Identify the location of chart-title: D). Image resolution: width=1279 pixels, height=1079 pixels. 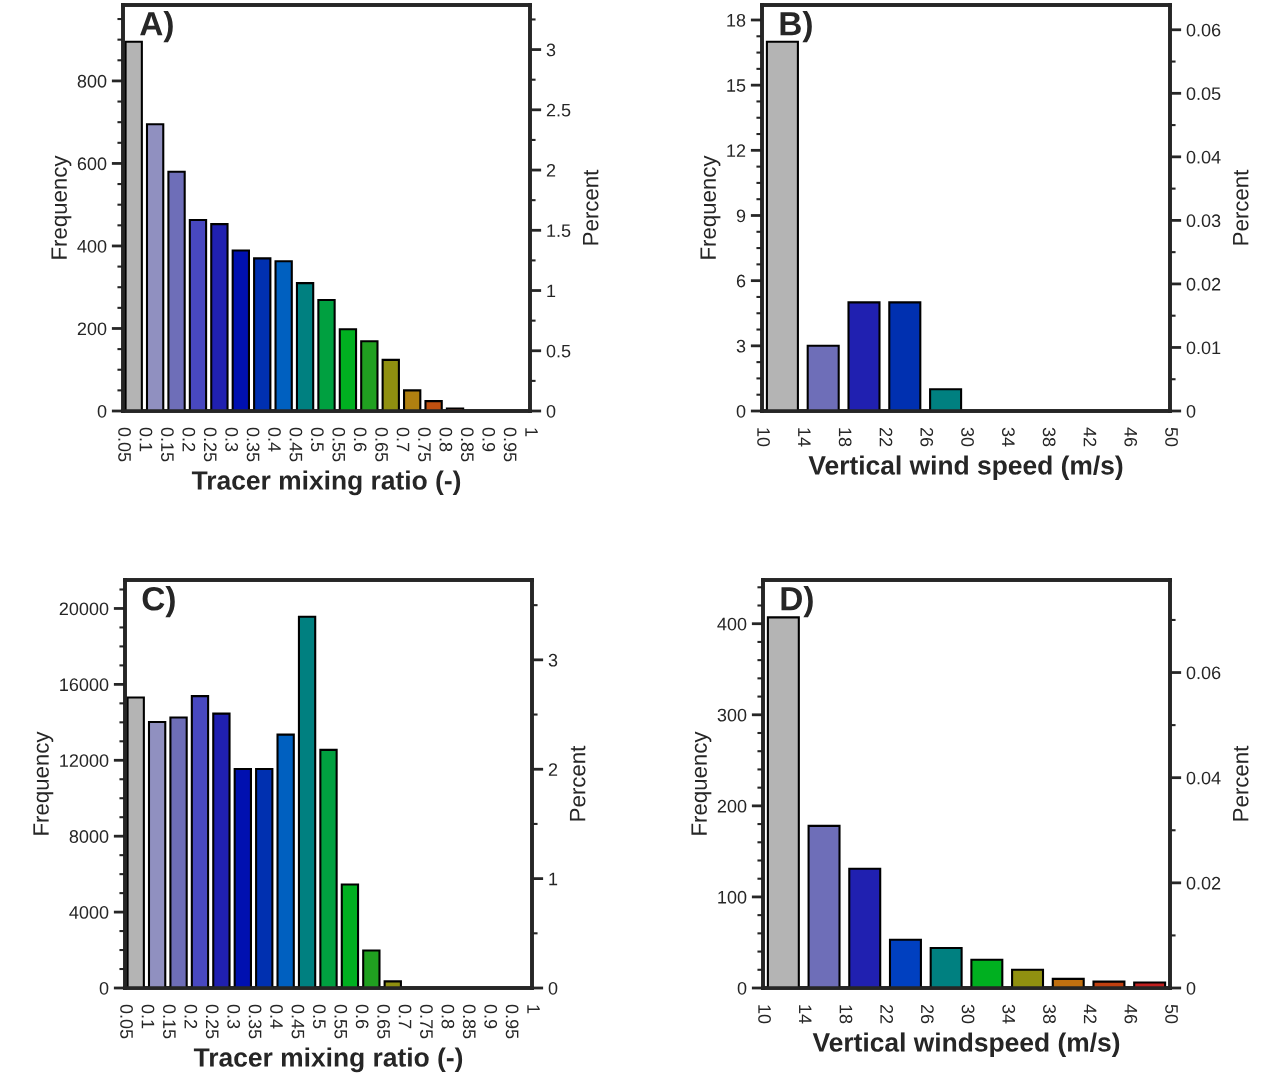
(797, 602).